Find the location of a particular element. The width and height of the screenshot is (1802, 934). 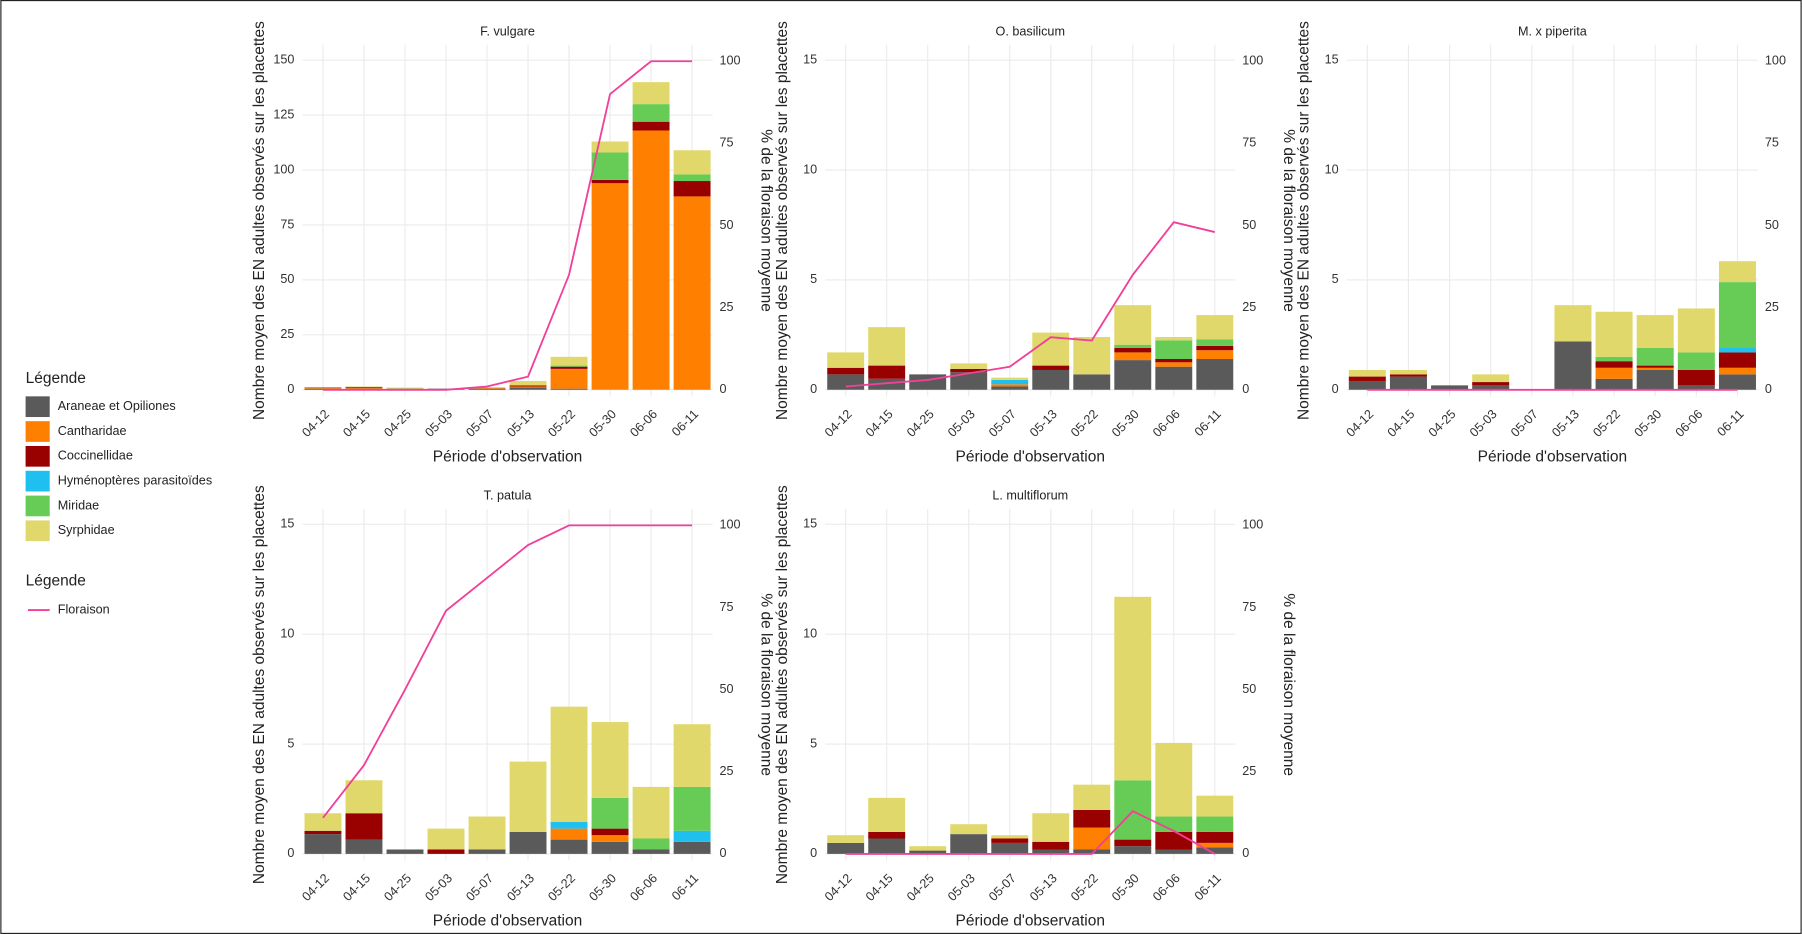

y-tick-label: 15 is located at coordinates (1332, 60).